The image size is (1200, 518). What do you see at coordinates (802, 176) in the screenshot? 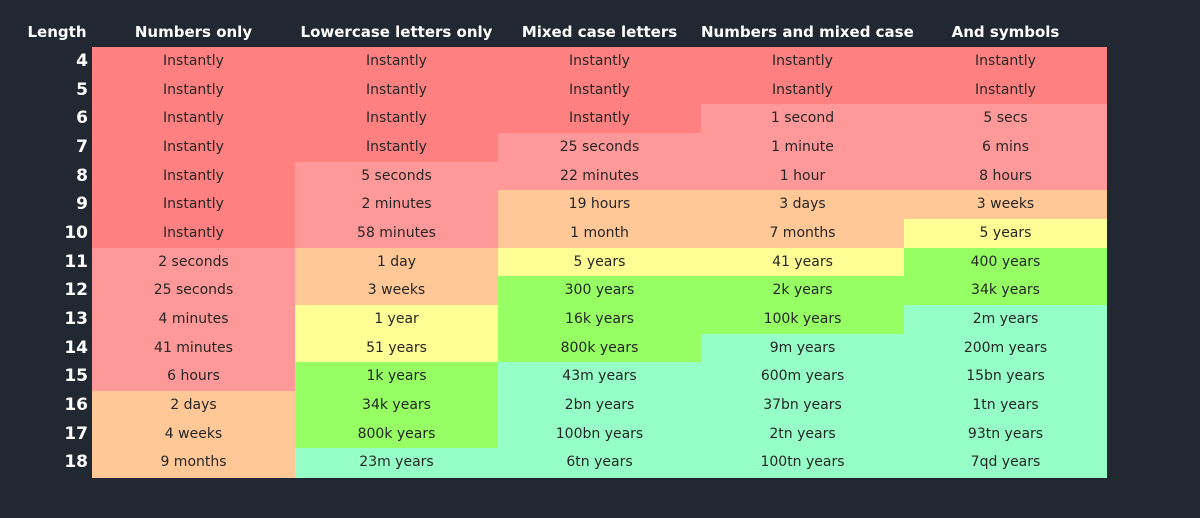
I see `time-cell: 1 hour` at bounding box center [802, 176].